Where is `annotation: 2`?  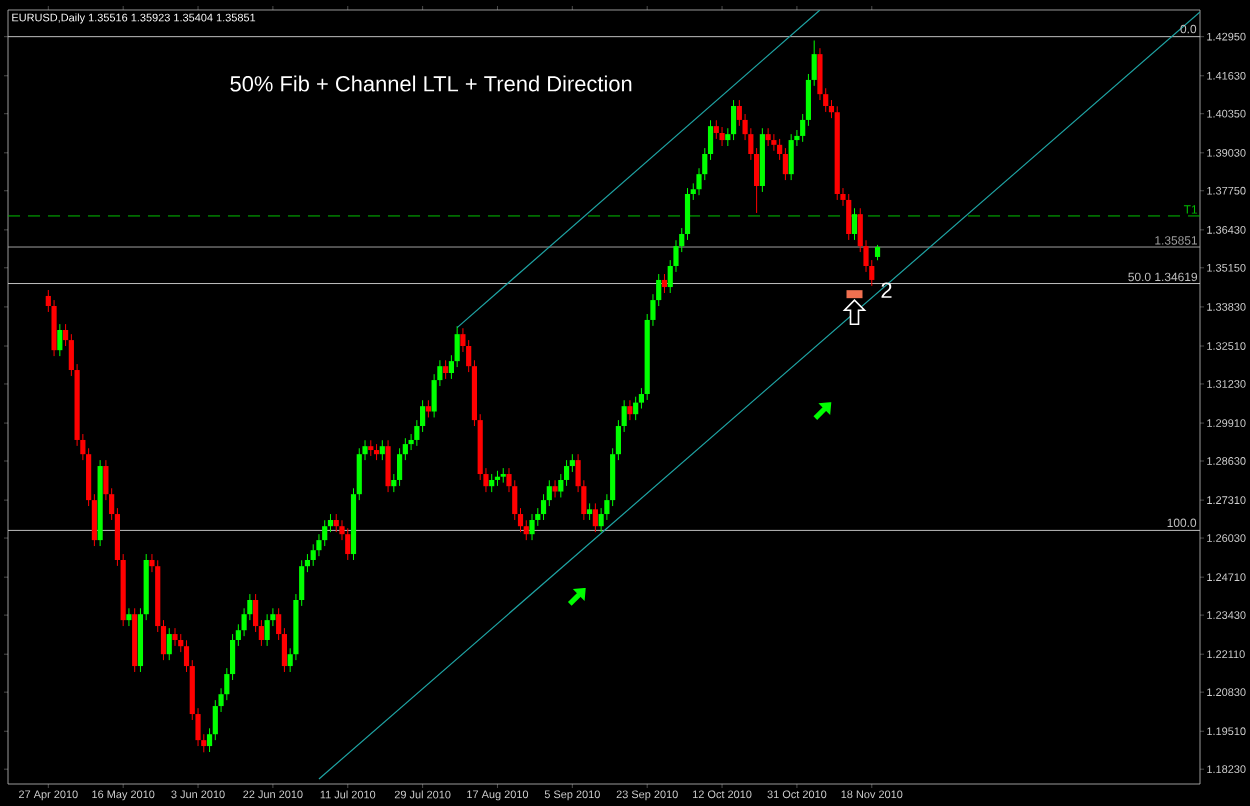 annotation: 2 is located at coordinates (886, 290).